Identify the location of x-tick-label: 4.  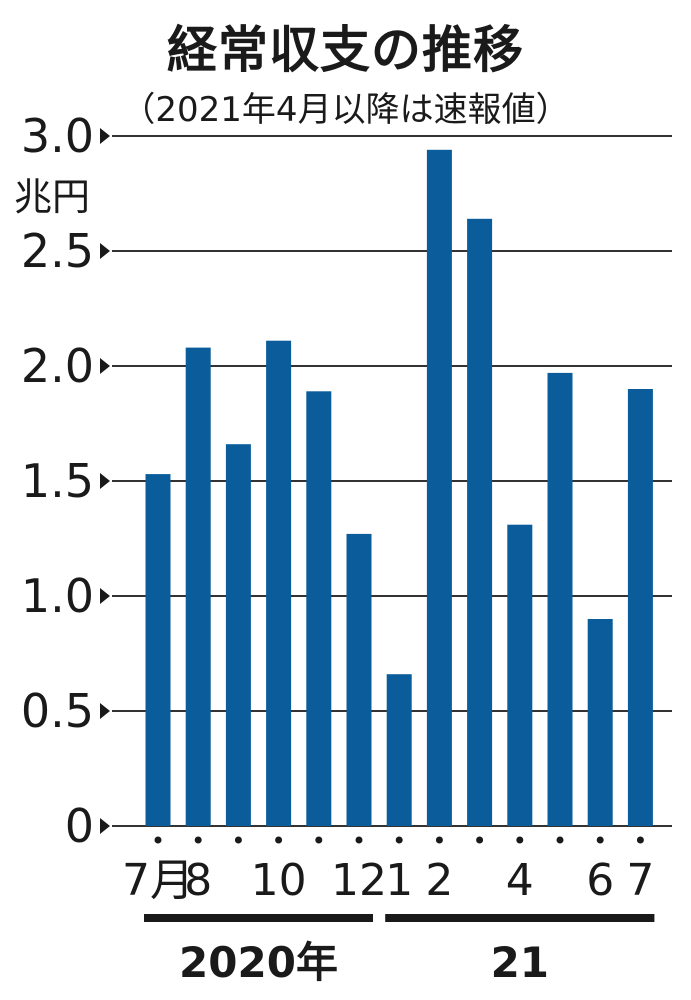
(520, 880).